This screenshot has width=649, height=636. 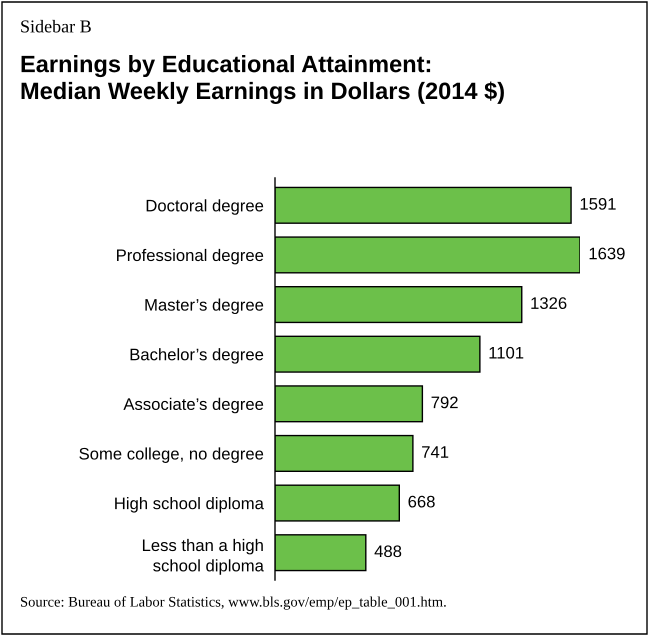 What do you see at coordinates (421, 502) in the screenshot?
I see `data-label: 668` at bounding box center [421, 502].